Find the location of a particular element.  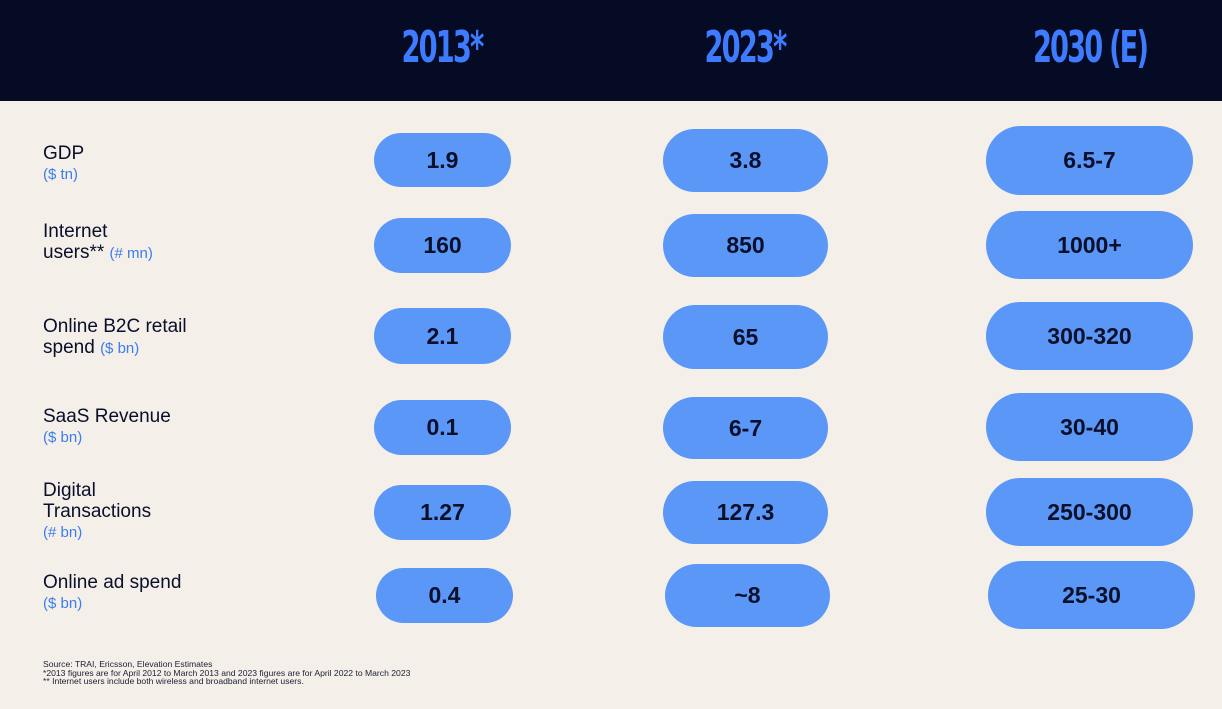

row-label-text: GDP is located at coordinates (64, 153).